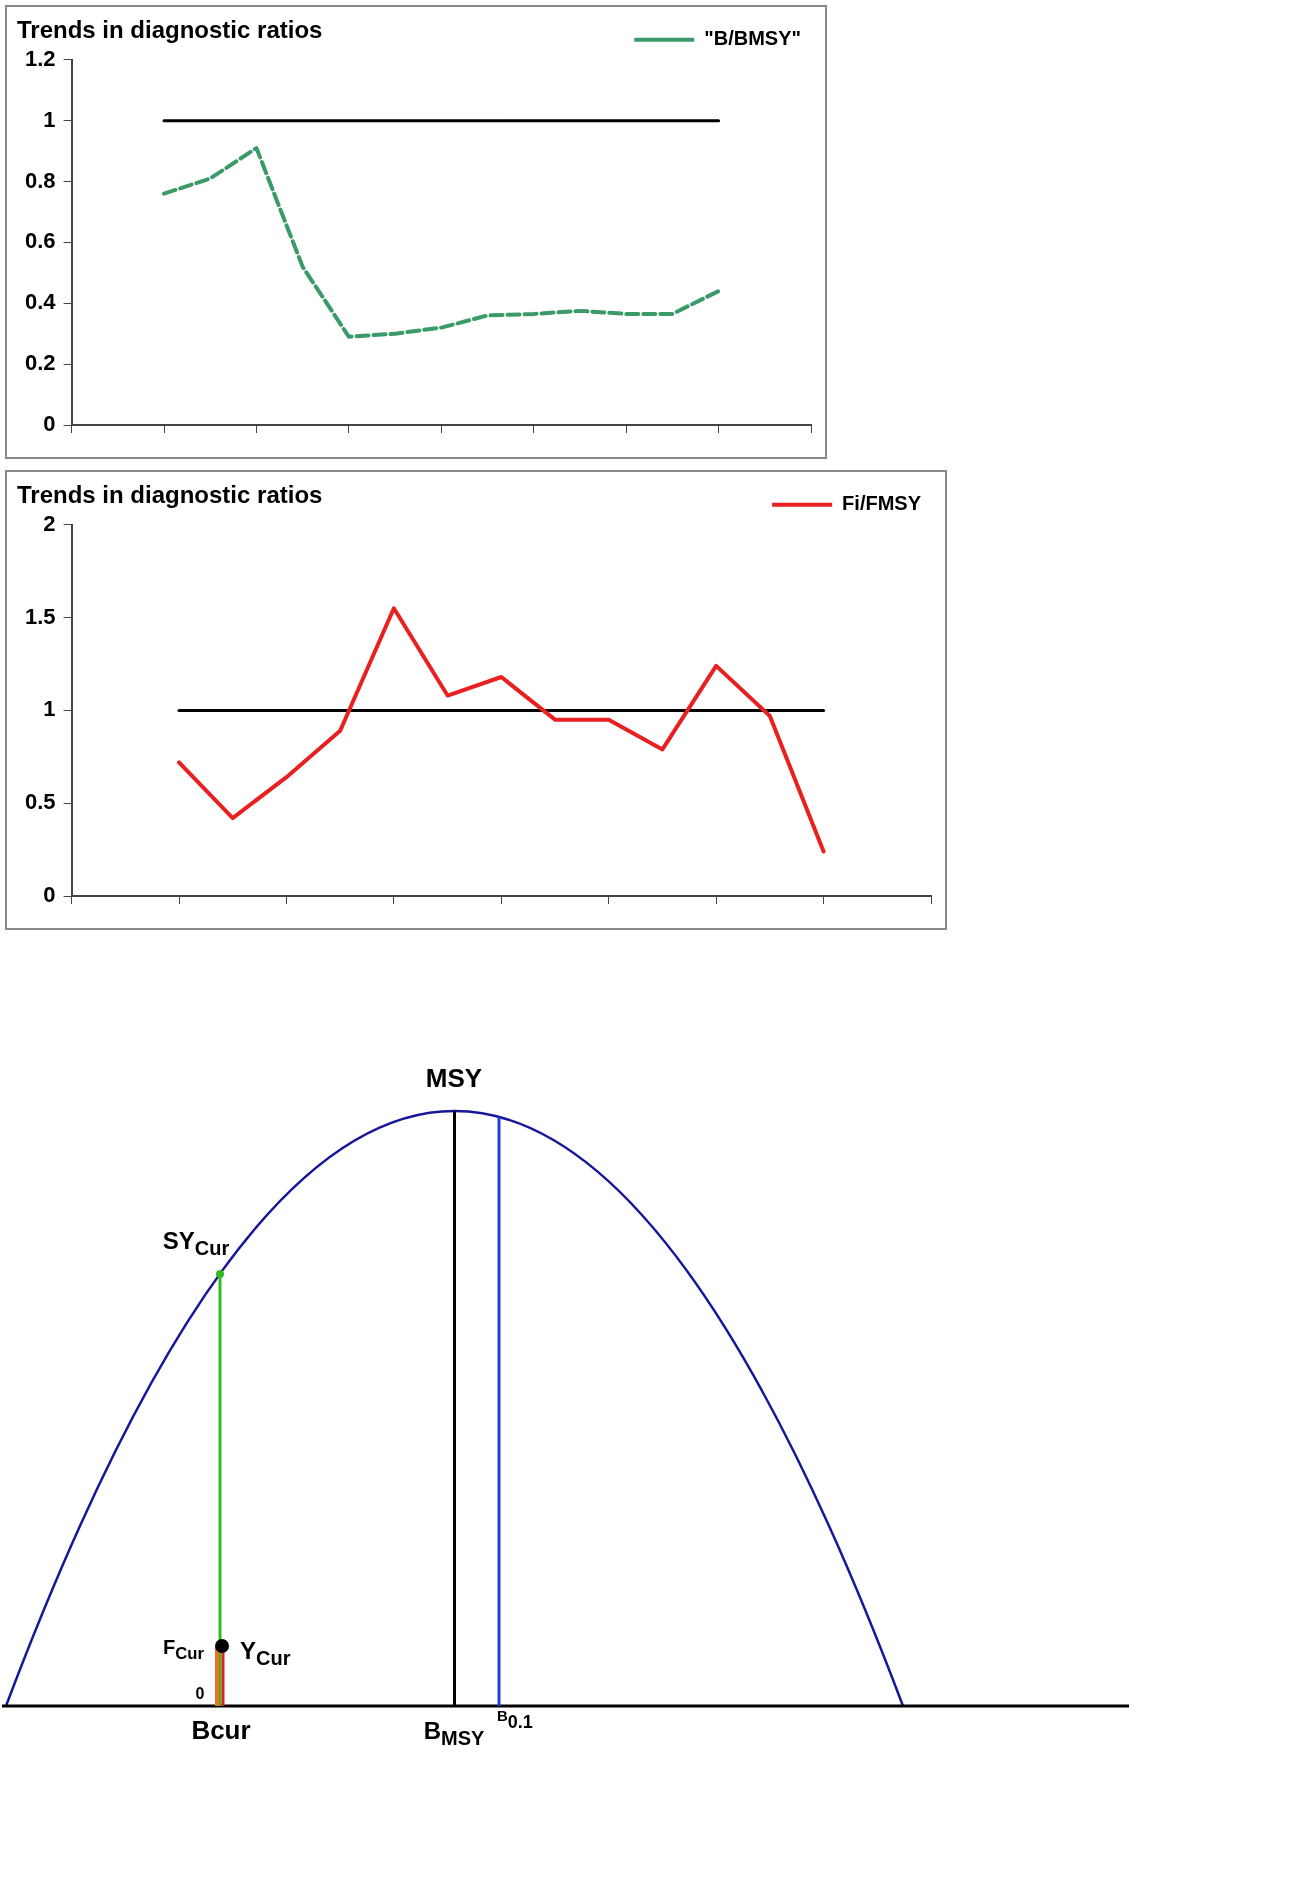 This screenshot has height=1888, width=1306. What do you see at coordinates (40, 58) in the screenshot?
I see `y-tick-label: 1.2` at bounding box center [40, 58].